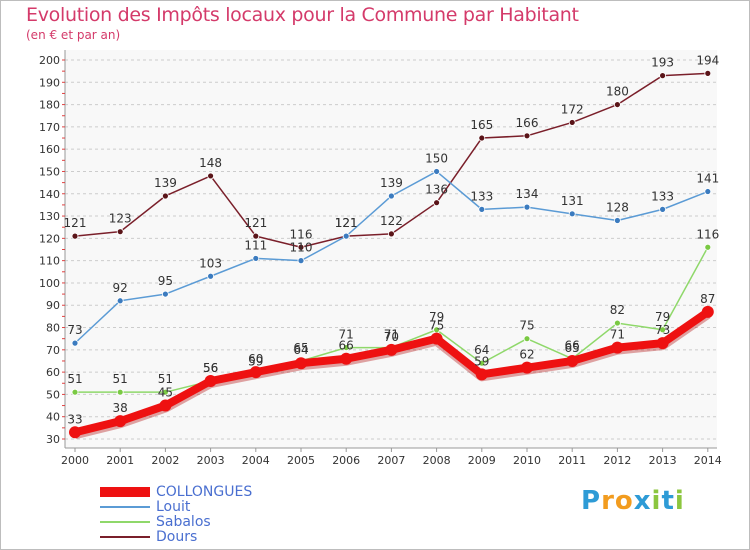 This screenshot has width=750, height=550. What do you see at coordinates (53, 417) in the screenshot?
I see `y-tick-label: 40` at bounding box center [53, 417].